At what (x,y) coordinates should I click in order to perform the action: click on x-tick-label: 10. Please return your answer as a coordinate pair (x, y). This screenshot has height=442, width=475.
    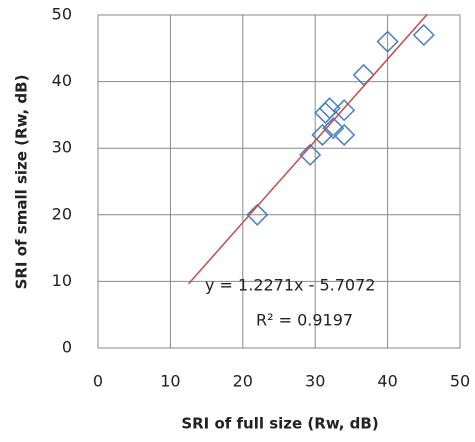
    Looking at the image, I should click on (170, 381).